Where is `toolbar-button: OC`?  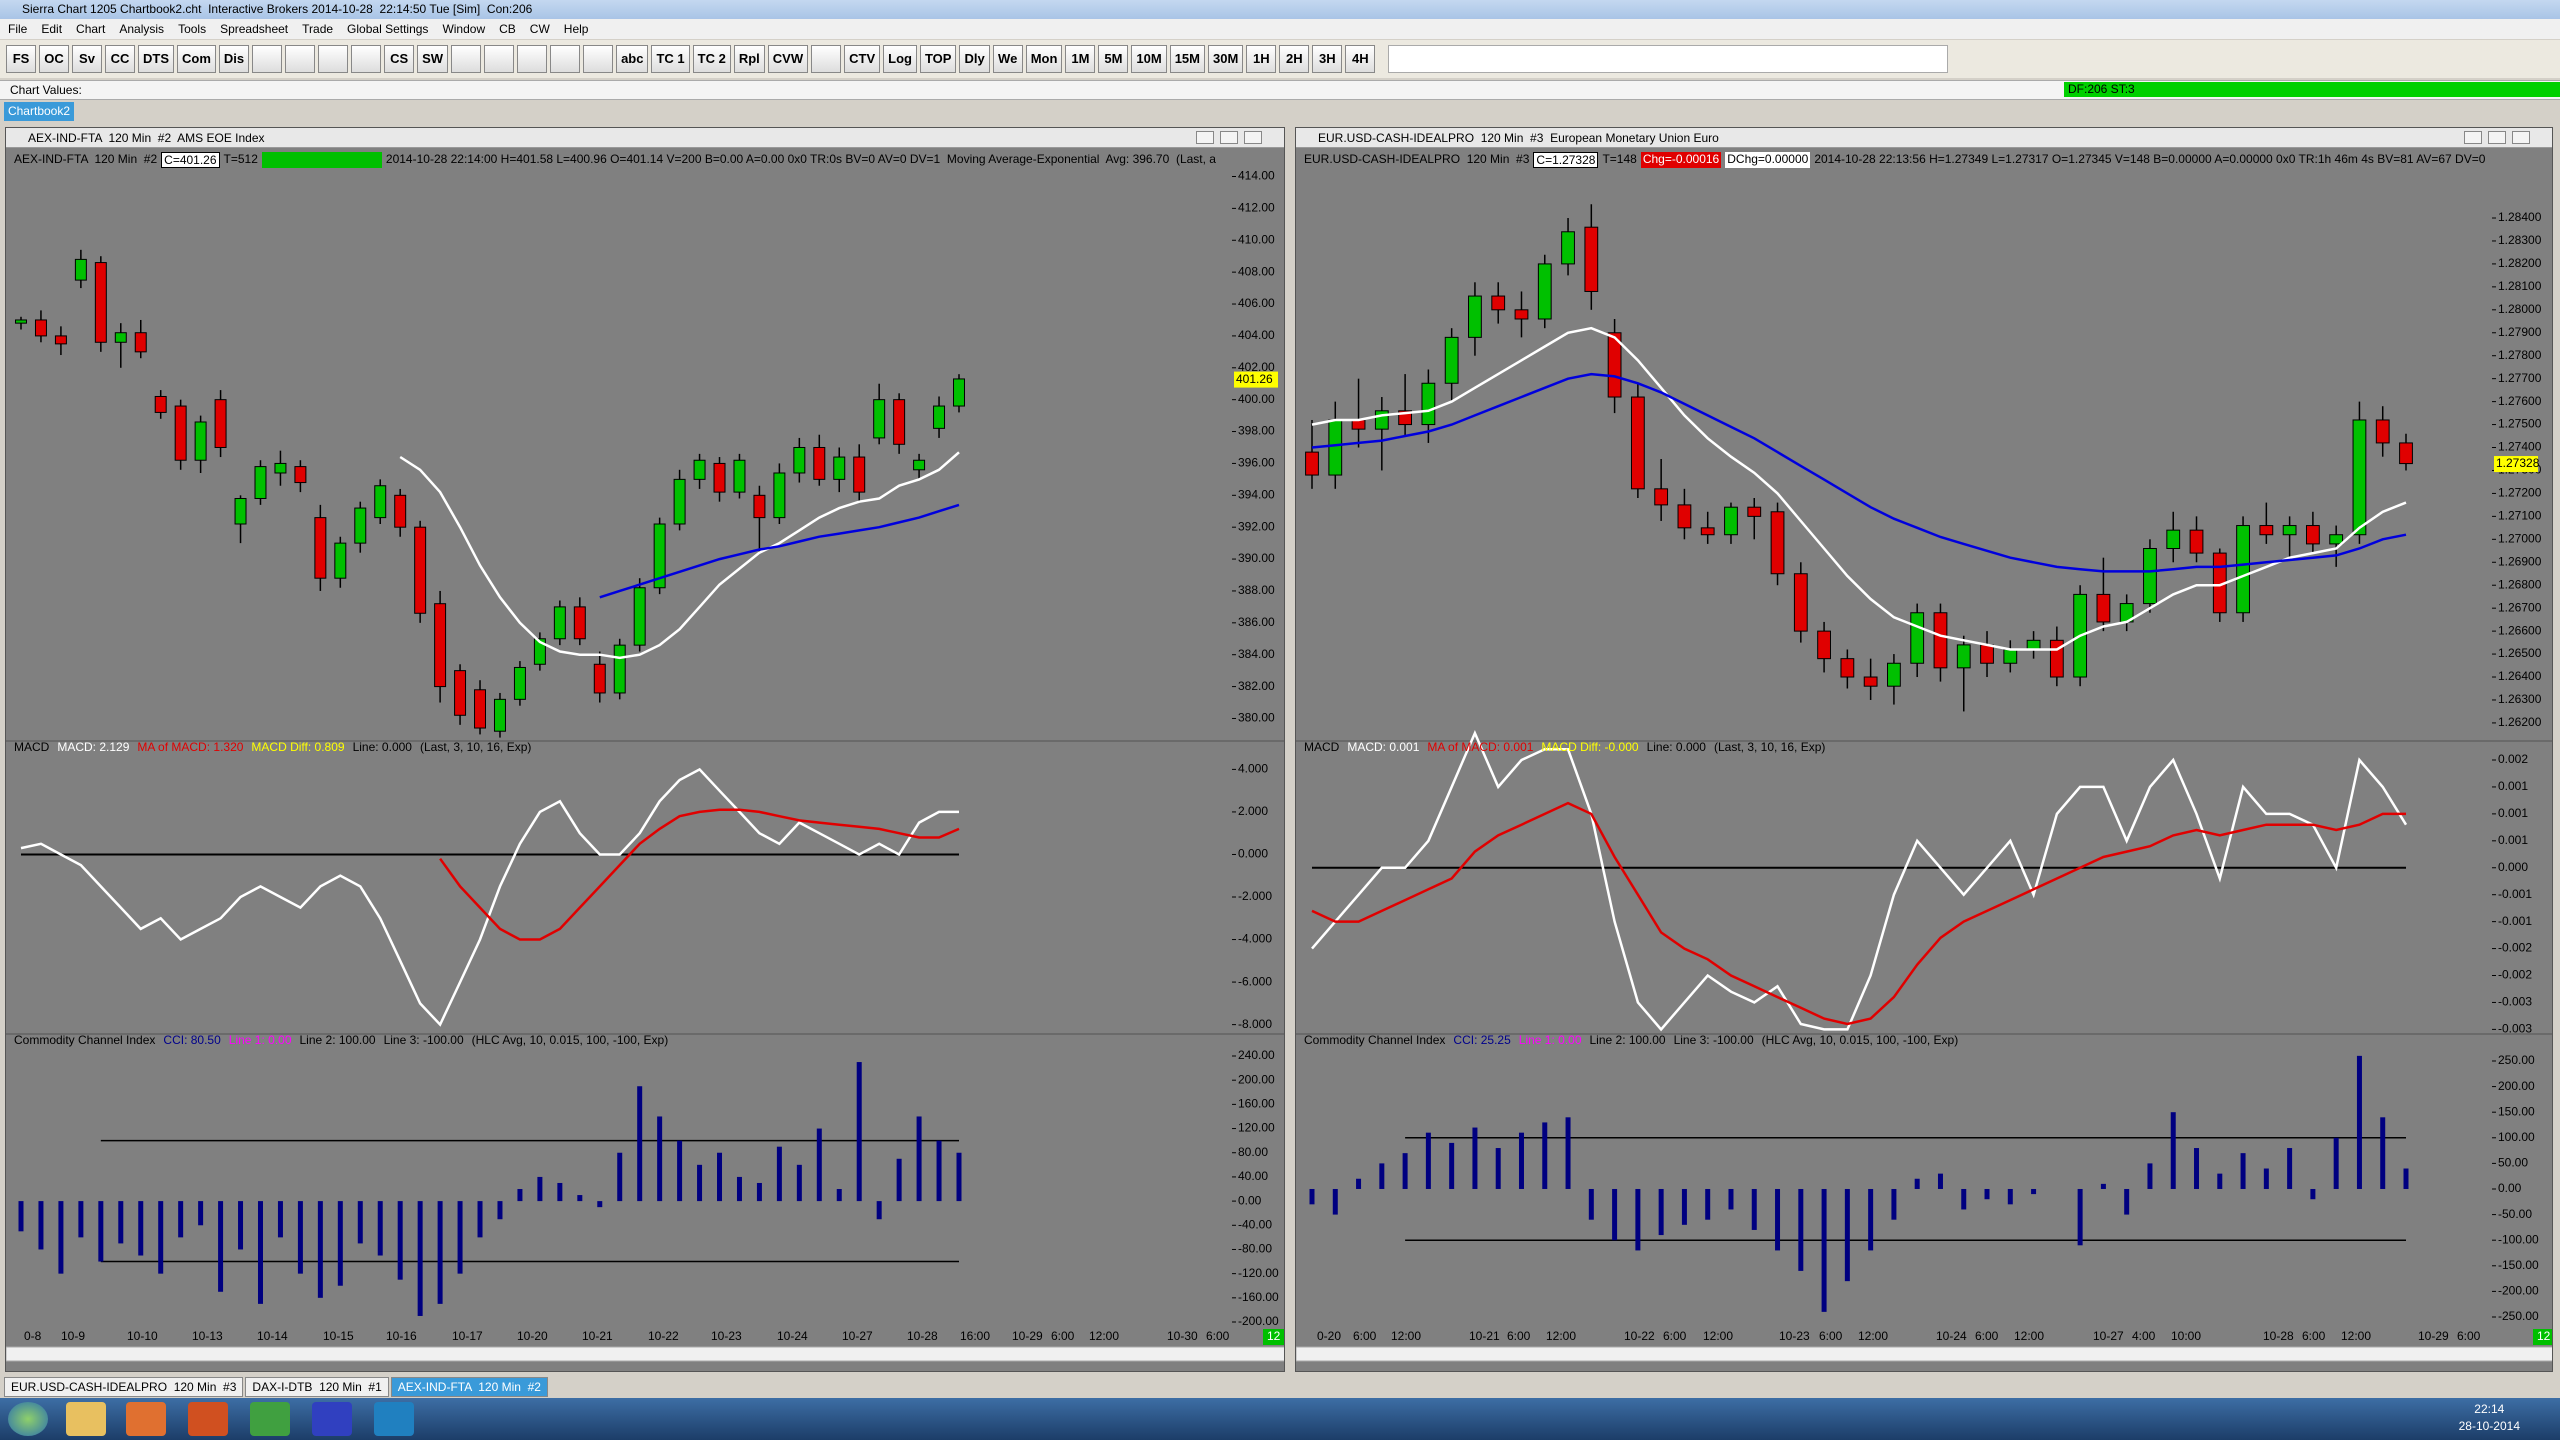
toolbar-button: OC is located at coordinates (54, 59).